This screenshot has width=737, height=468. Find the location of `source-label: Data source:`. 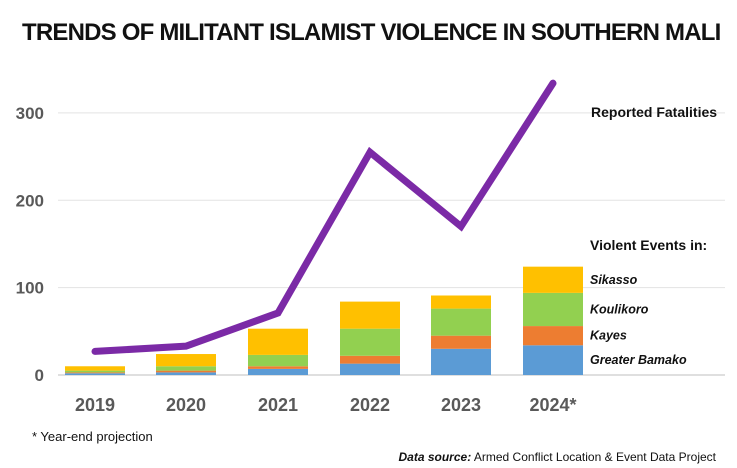

source-label: Data source: is located at coordinates (435, 457).